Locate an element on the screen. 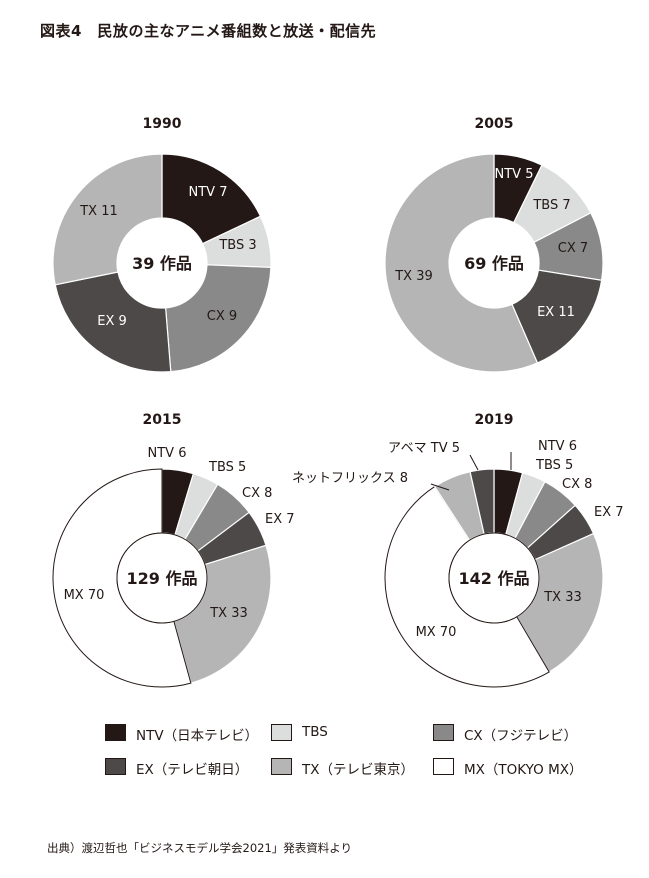  center-total-label: 142 作品 is located at coordinates (494, 578).